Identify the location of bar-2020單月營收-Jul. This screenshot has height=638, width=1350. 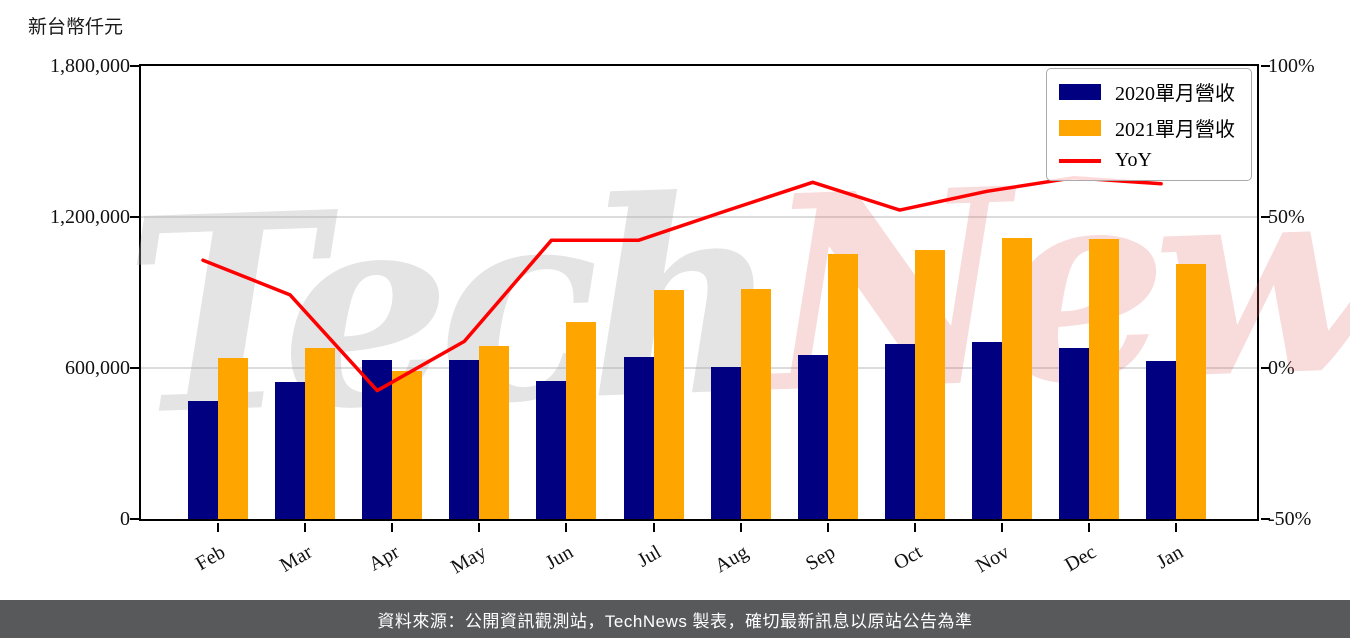
(638, 438).